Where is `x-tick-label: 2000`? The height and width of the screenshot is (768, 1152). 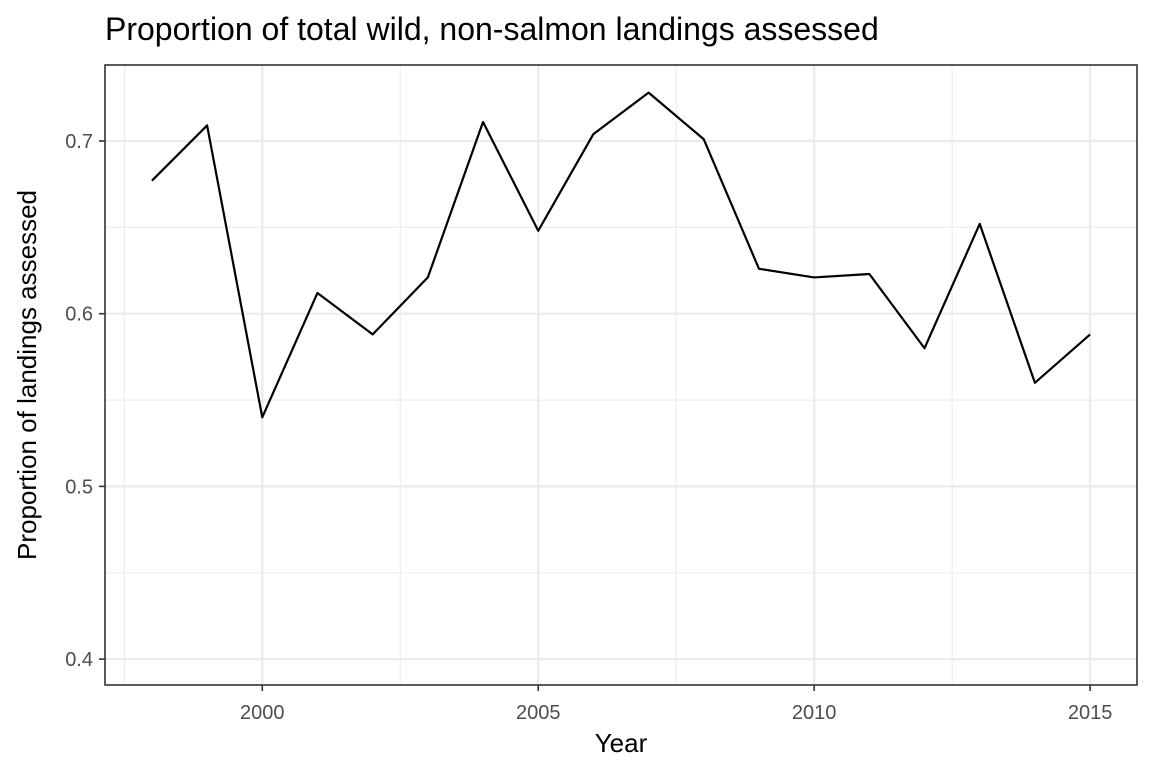 x-tick-label: 2000 is located at coordinates (262, 713).